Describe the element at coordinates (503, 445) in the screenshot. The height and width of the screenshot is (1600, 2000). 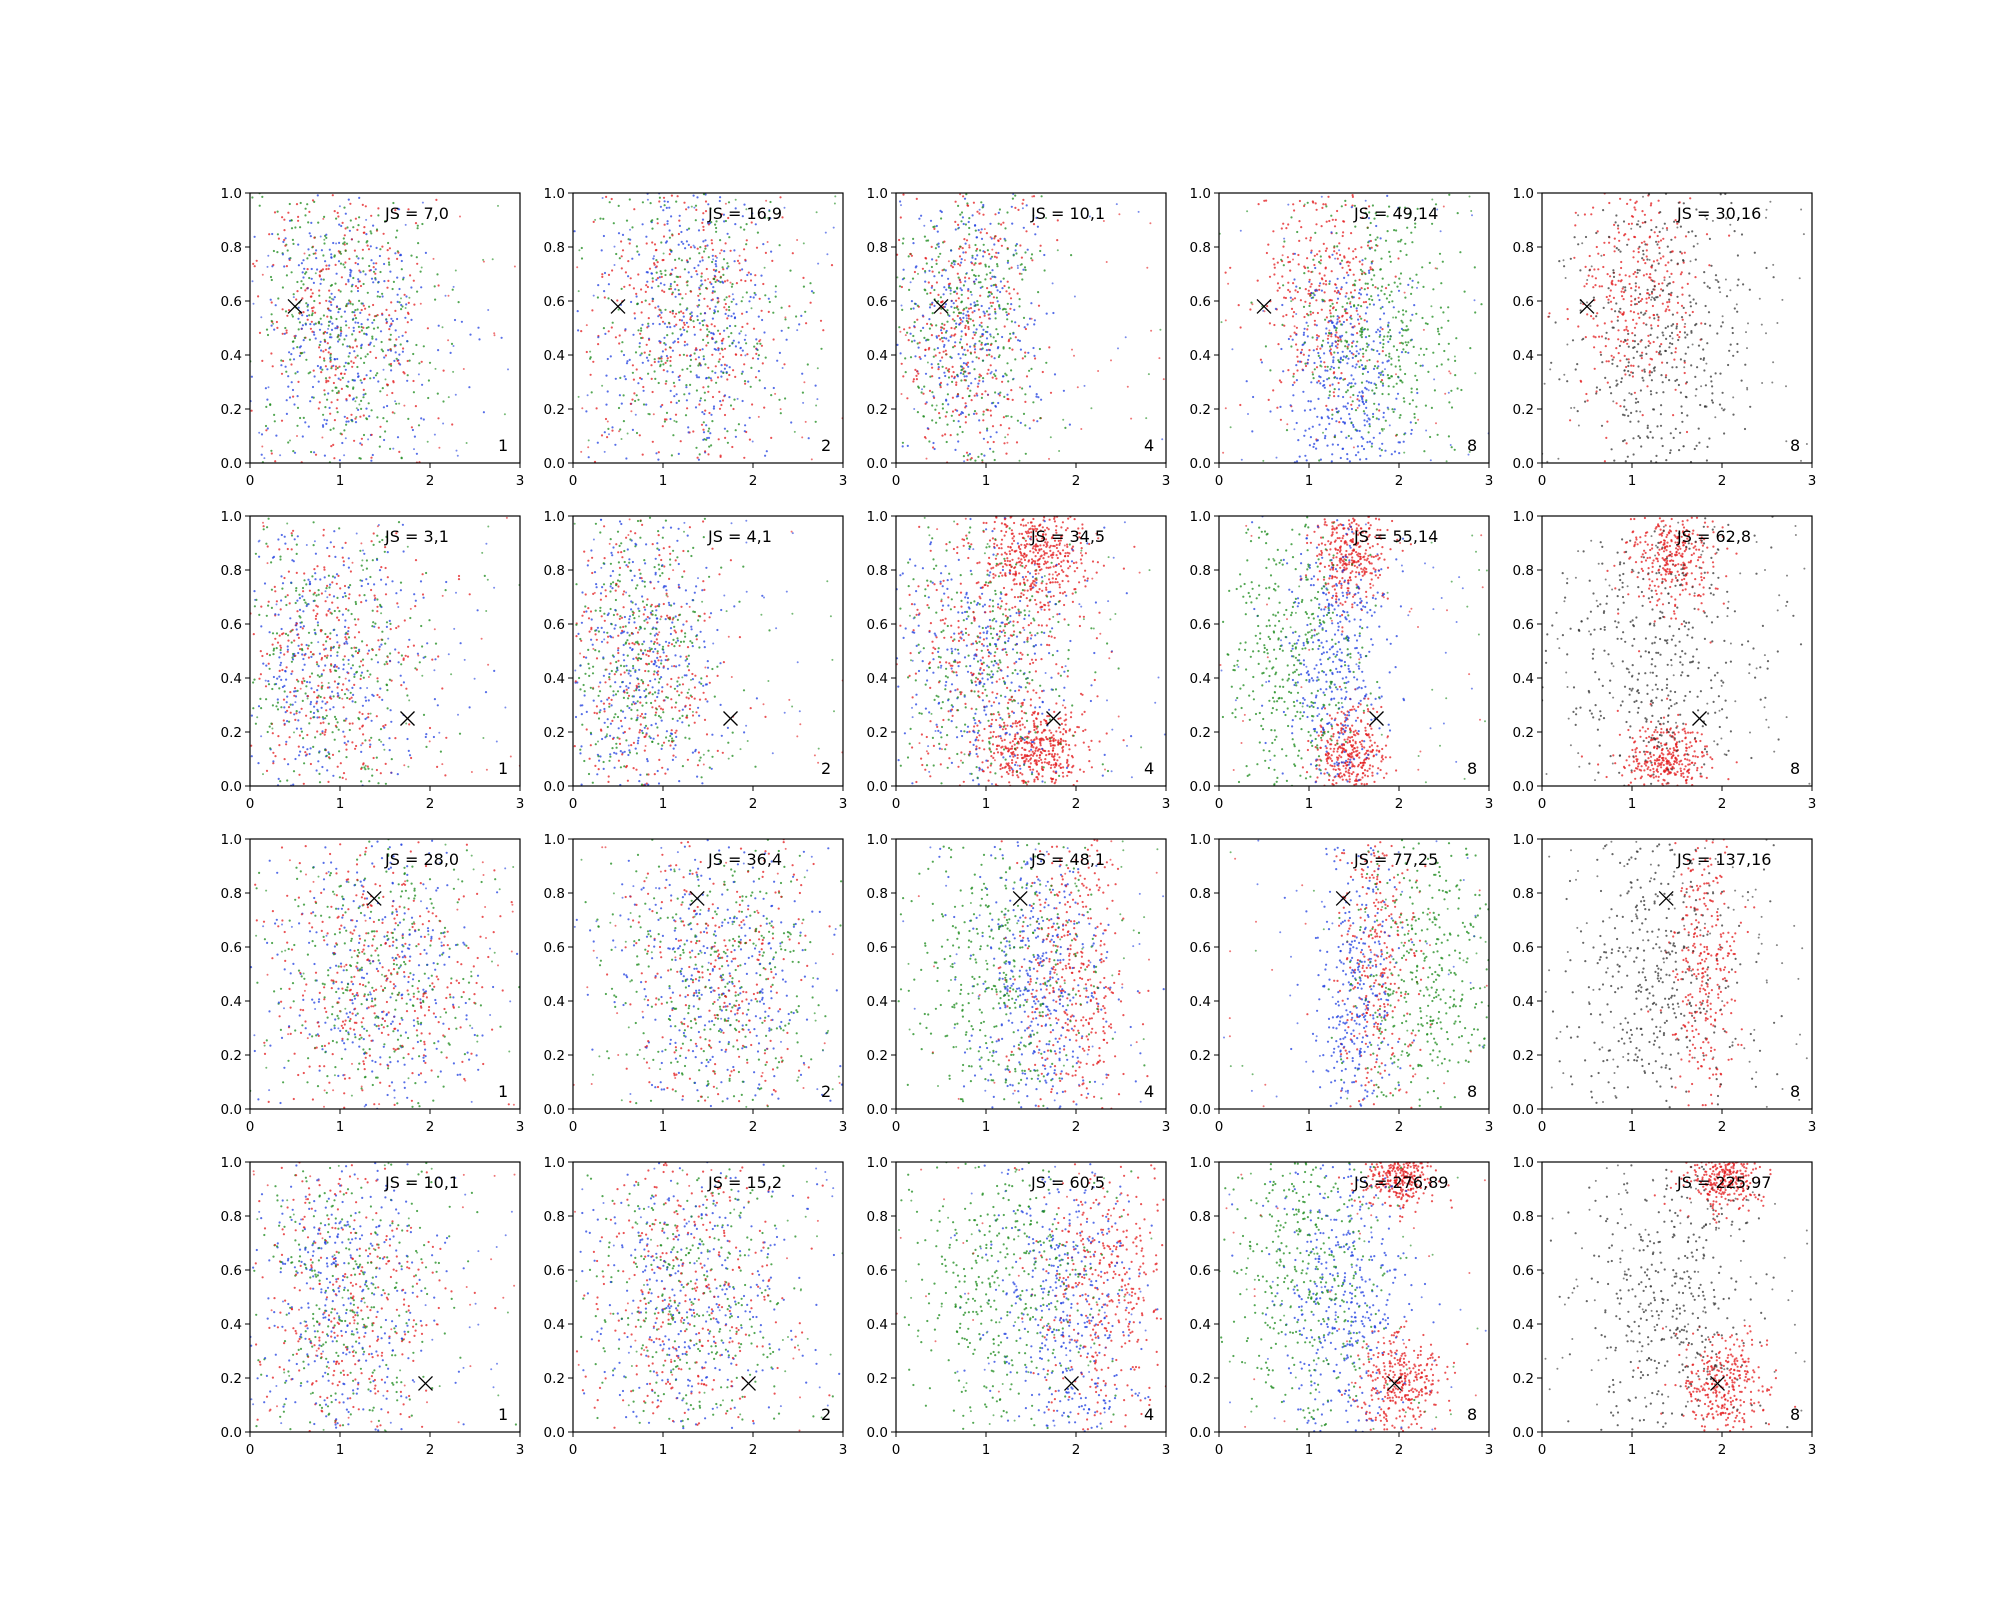
I see `cluster-count-label: 1` at that location.